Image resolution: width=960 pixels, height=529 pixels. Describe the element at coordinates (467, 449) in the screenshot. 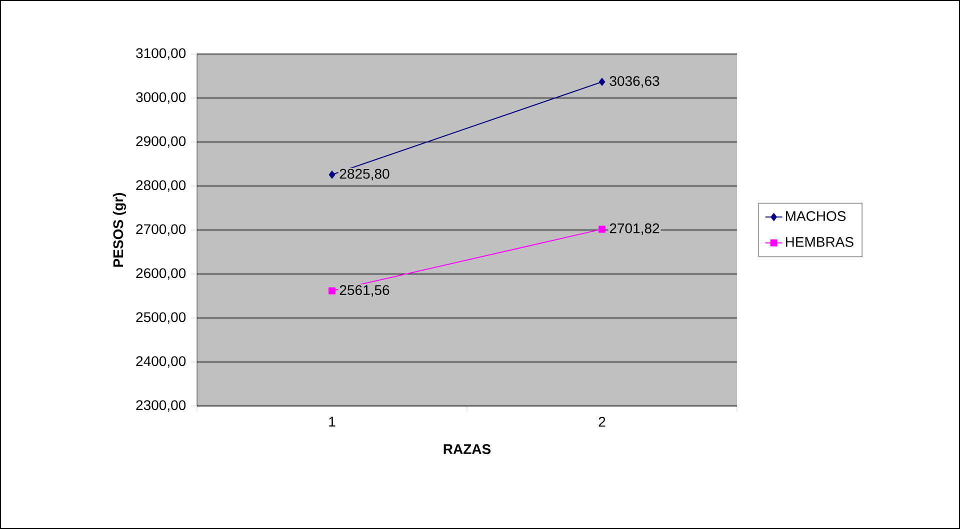

I see `x-axis-title: RAZAS` at that location.